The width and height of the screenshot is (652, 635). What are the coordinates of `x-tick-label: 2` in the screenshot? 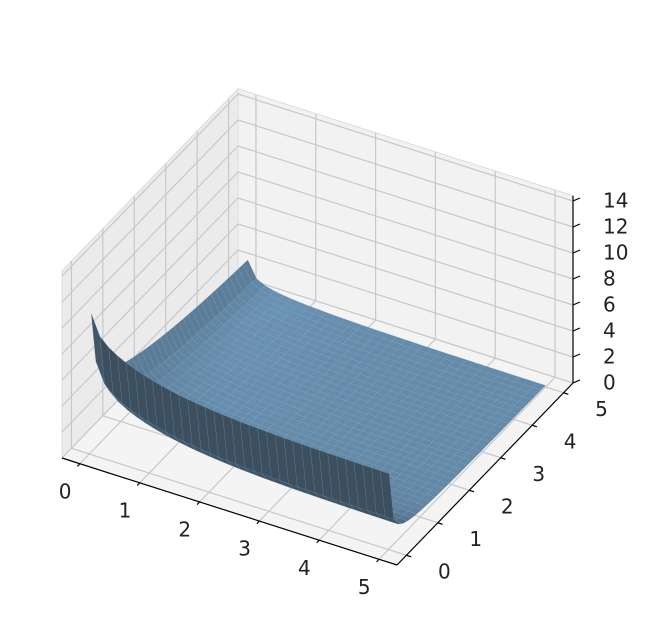 It's located at (184, 530).